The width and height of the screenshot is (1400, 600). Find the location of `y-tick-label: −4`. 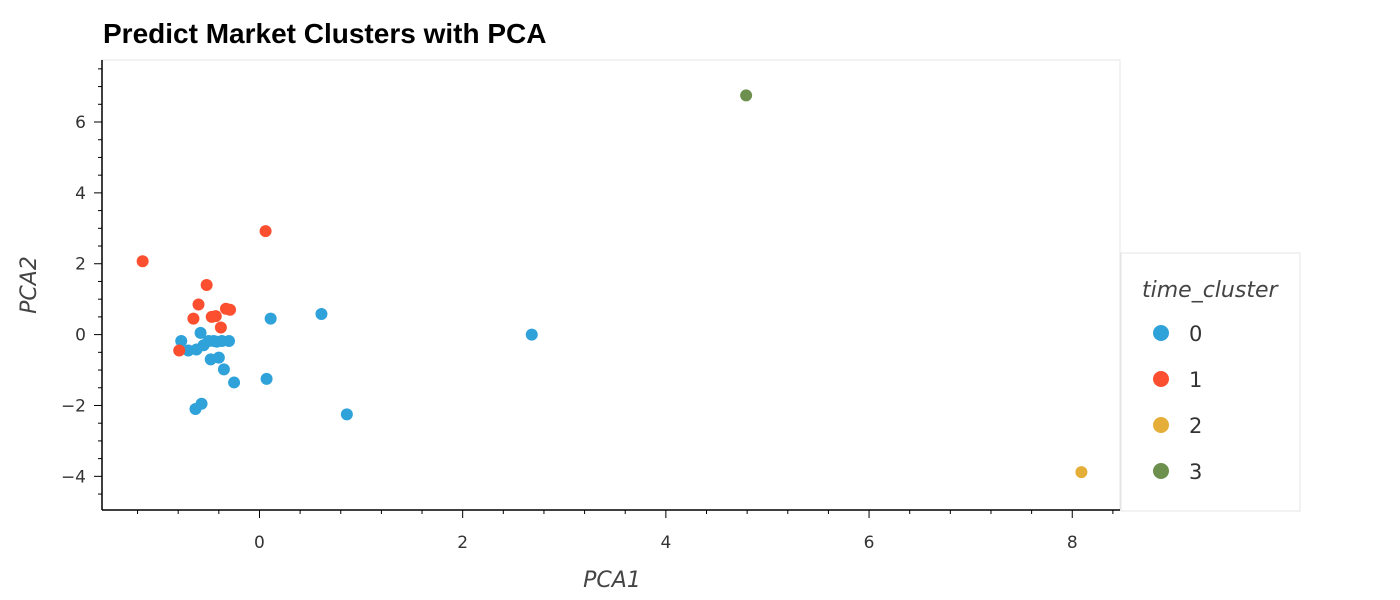

y-tick-label: −4 is located at coordinates (73, 477).